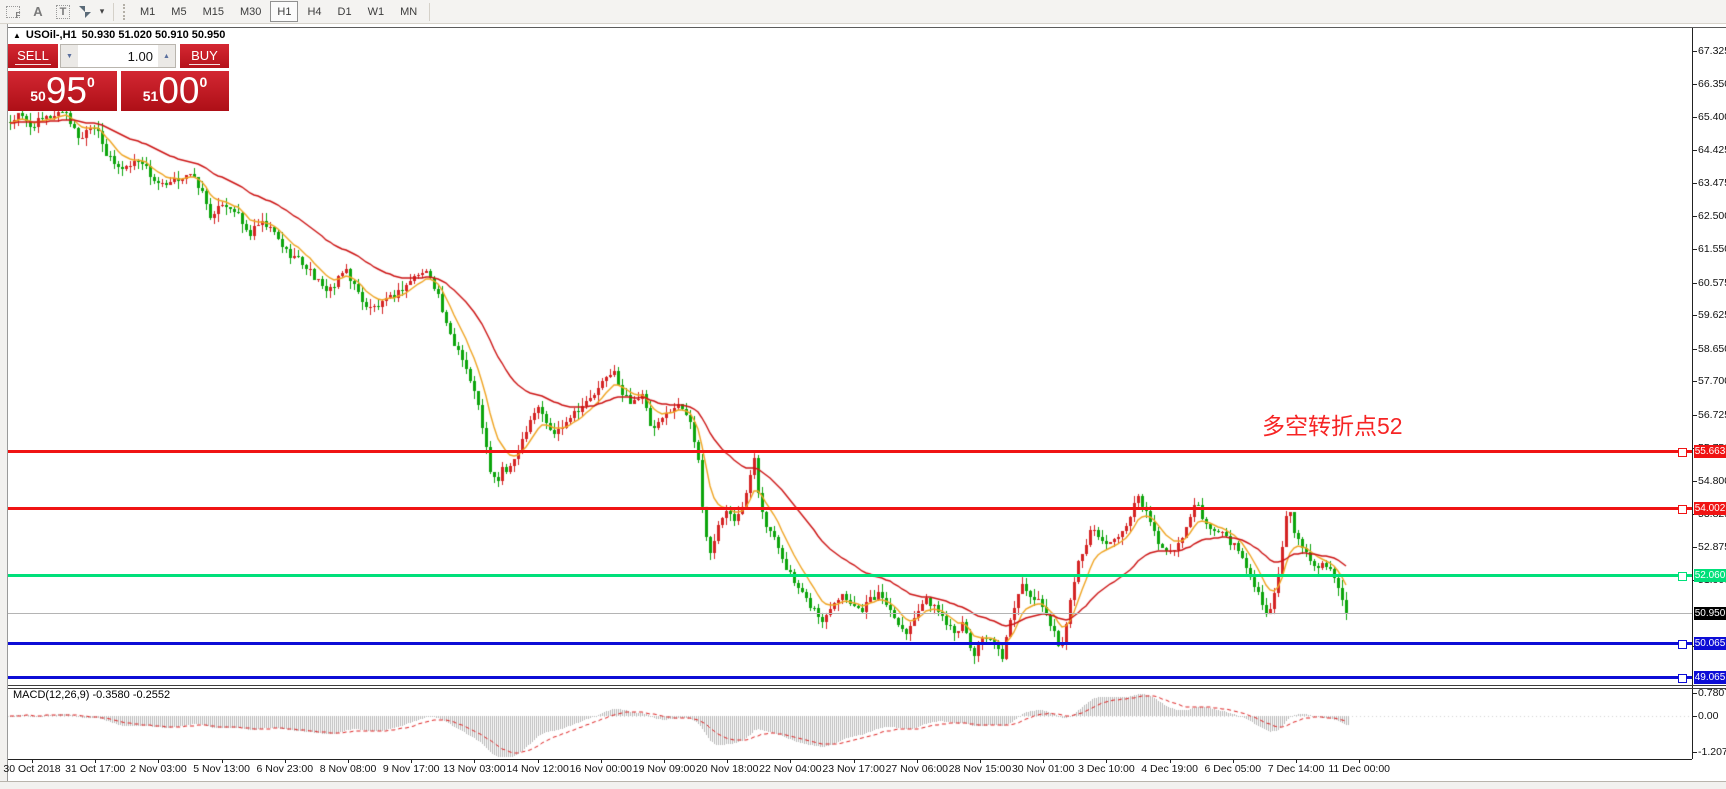  Describe the element at coordinates (66, 90) in the screenshot. I see `bid-main-digits: 95` at that location.